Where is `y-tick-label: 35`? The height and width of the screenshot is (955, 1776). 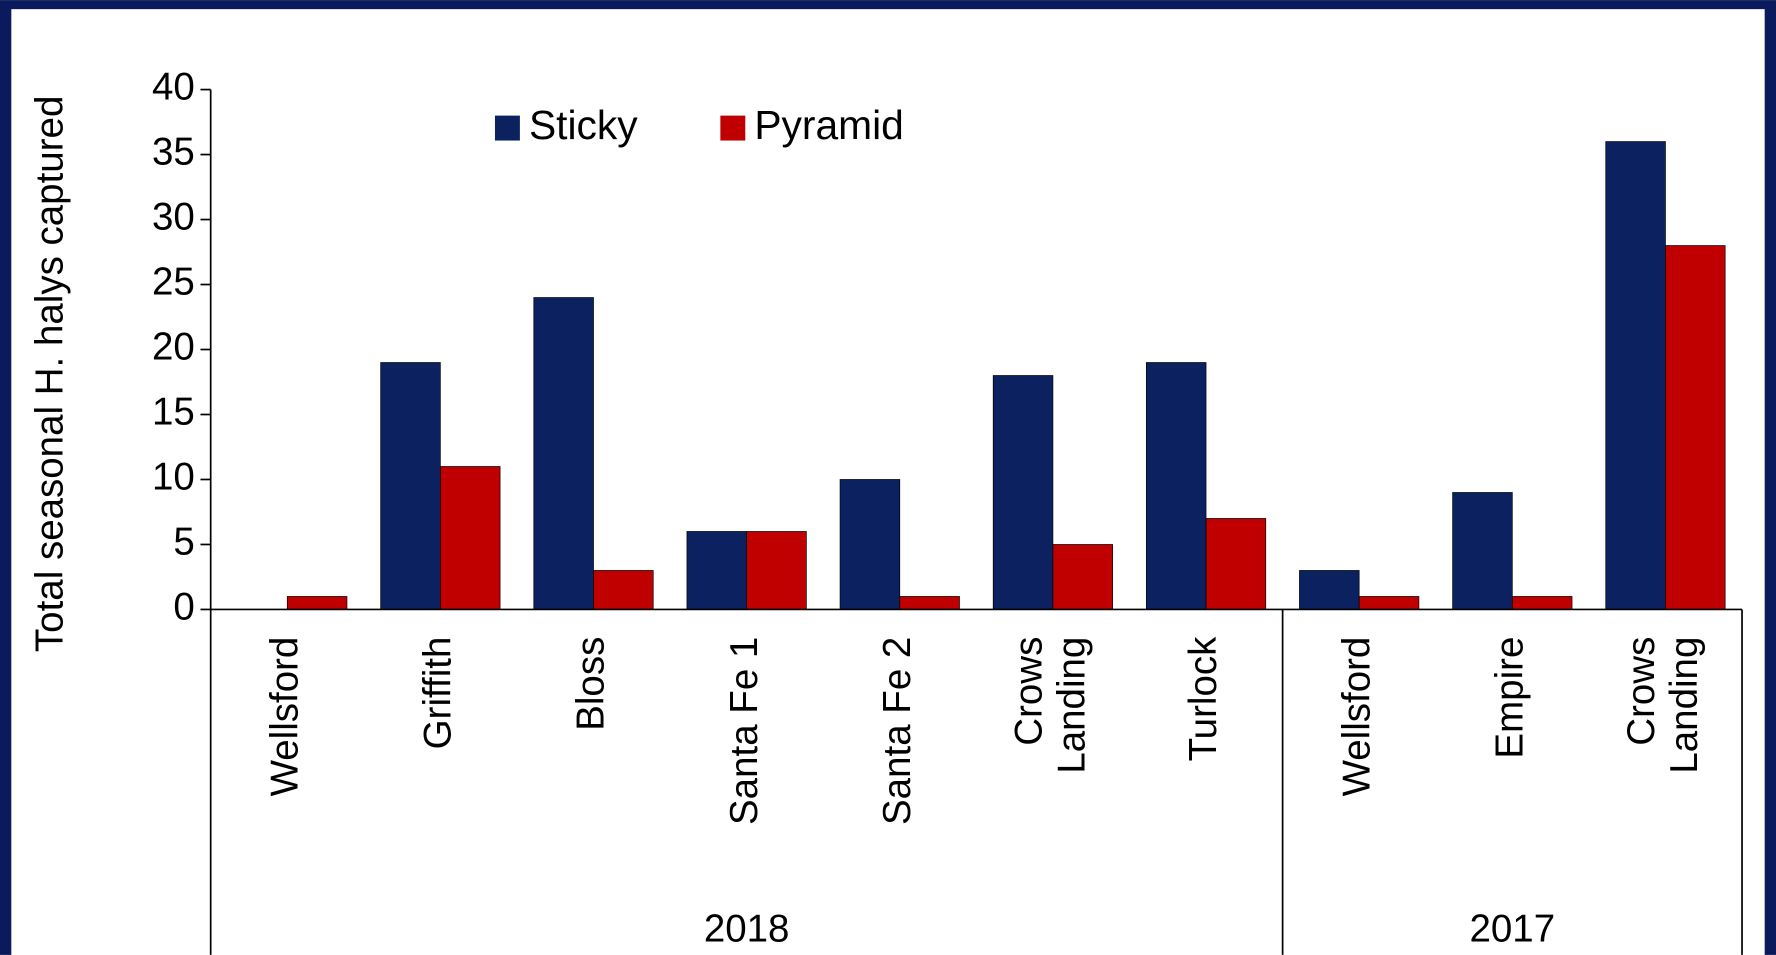 y-tick-label: 35 is located at coordinates (173, 152).